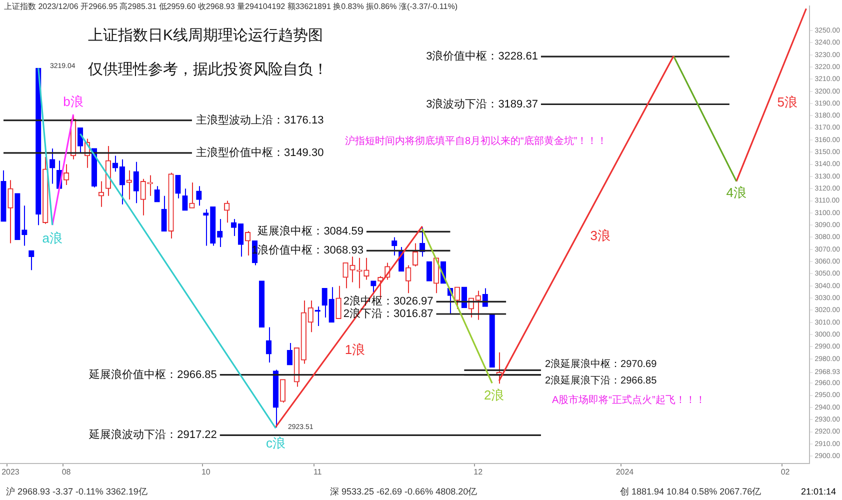 Image resolution: width=842 pixels, height=500 pixels. I want to click on series-label: c浪, so click(276, 443).